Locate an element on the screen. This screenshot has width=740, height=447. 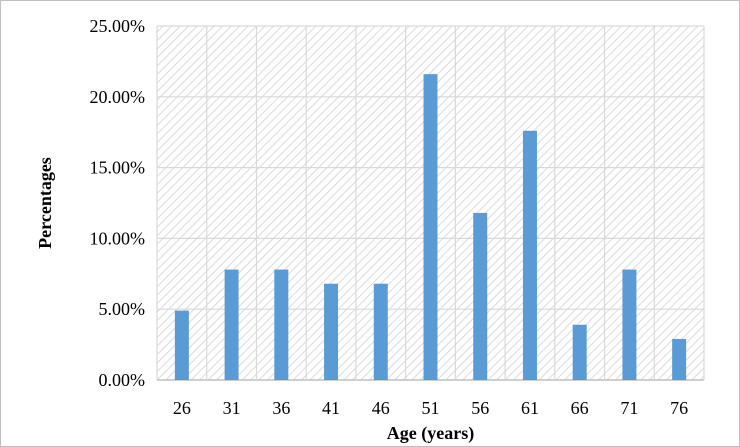
y-tick-label: 5.00% is located at coordinates (122, 309).